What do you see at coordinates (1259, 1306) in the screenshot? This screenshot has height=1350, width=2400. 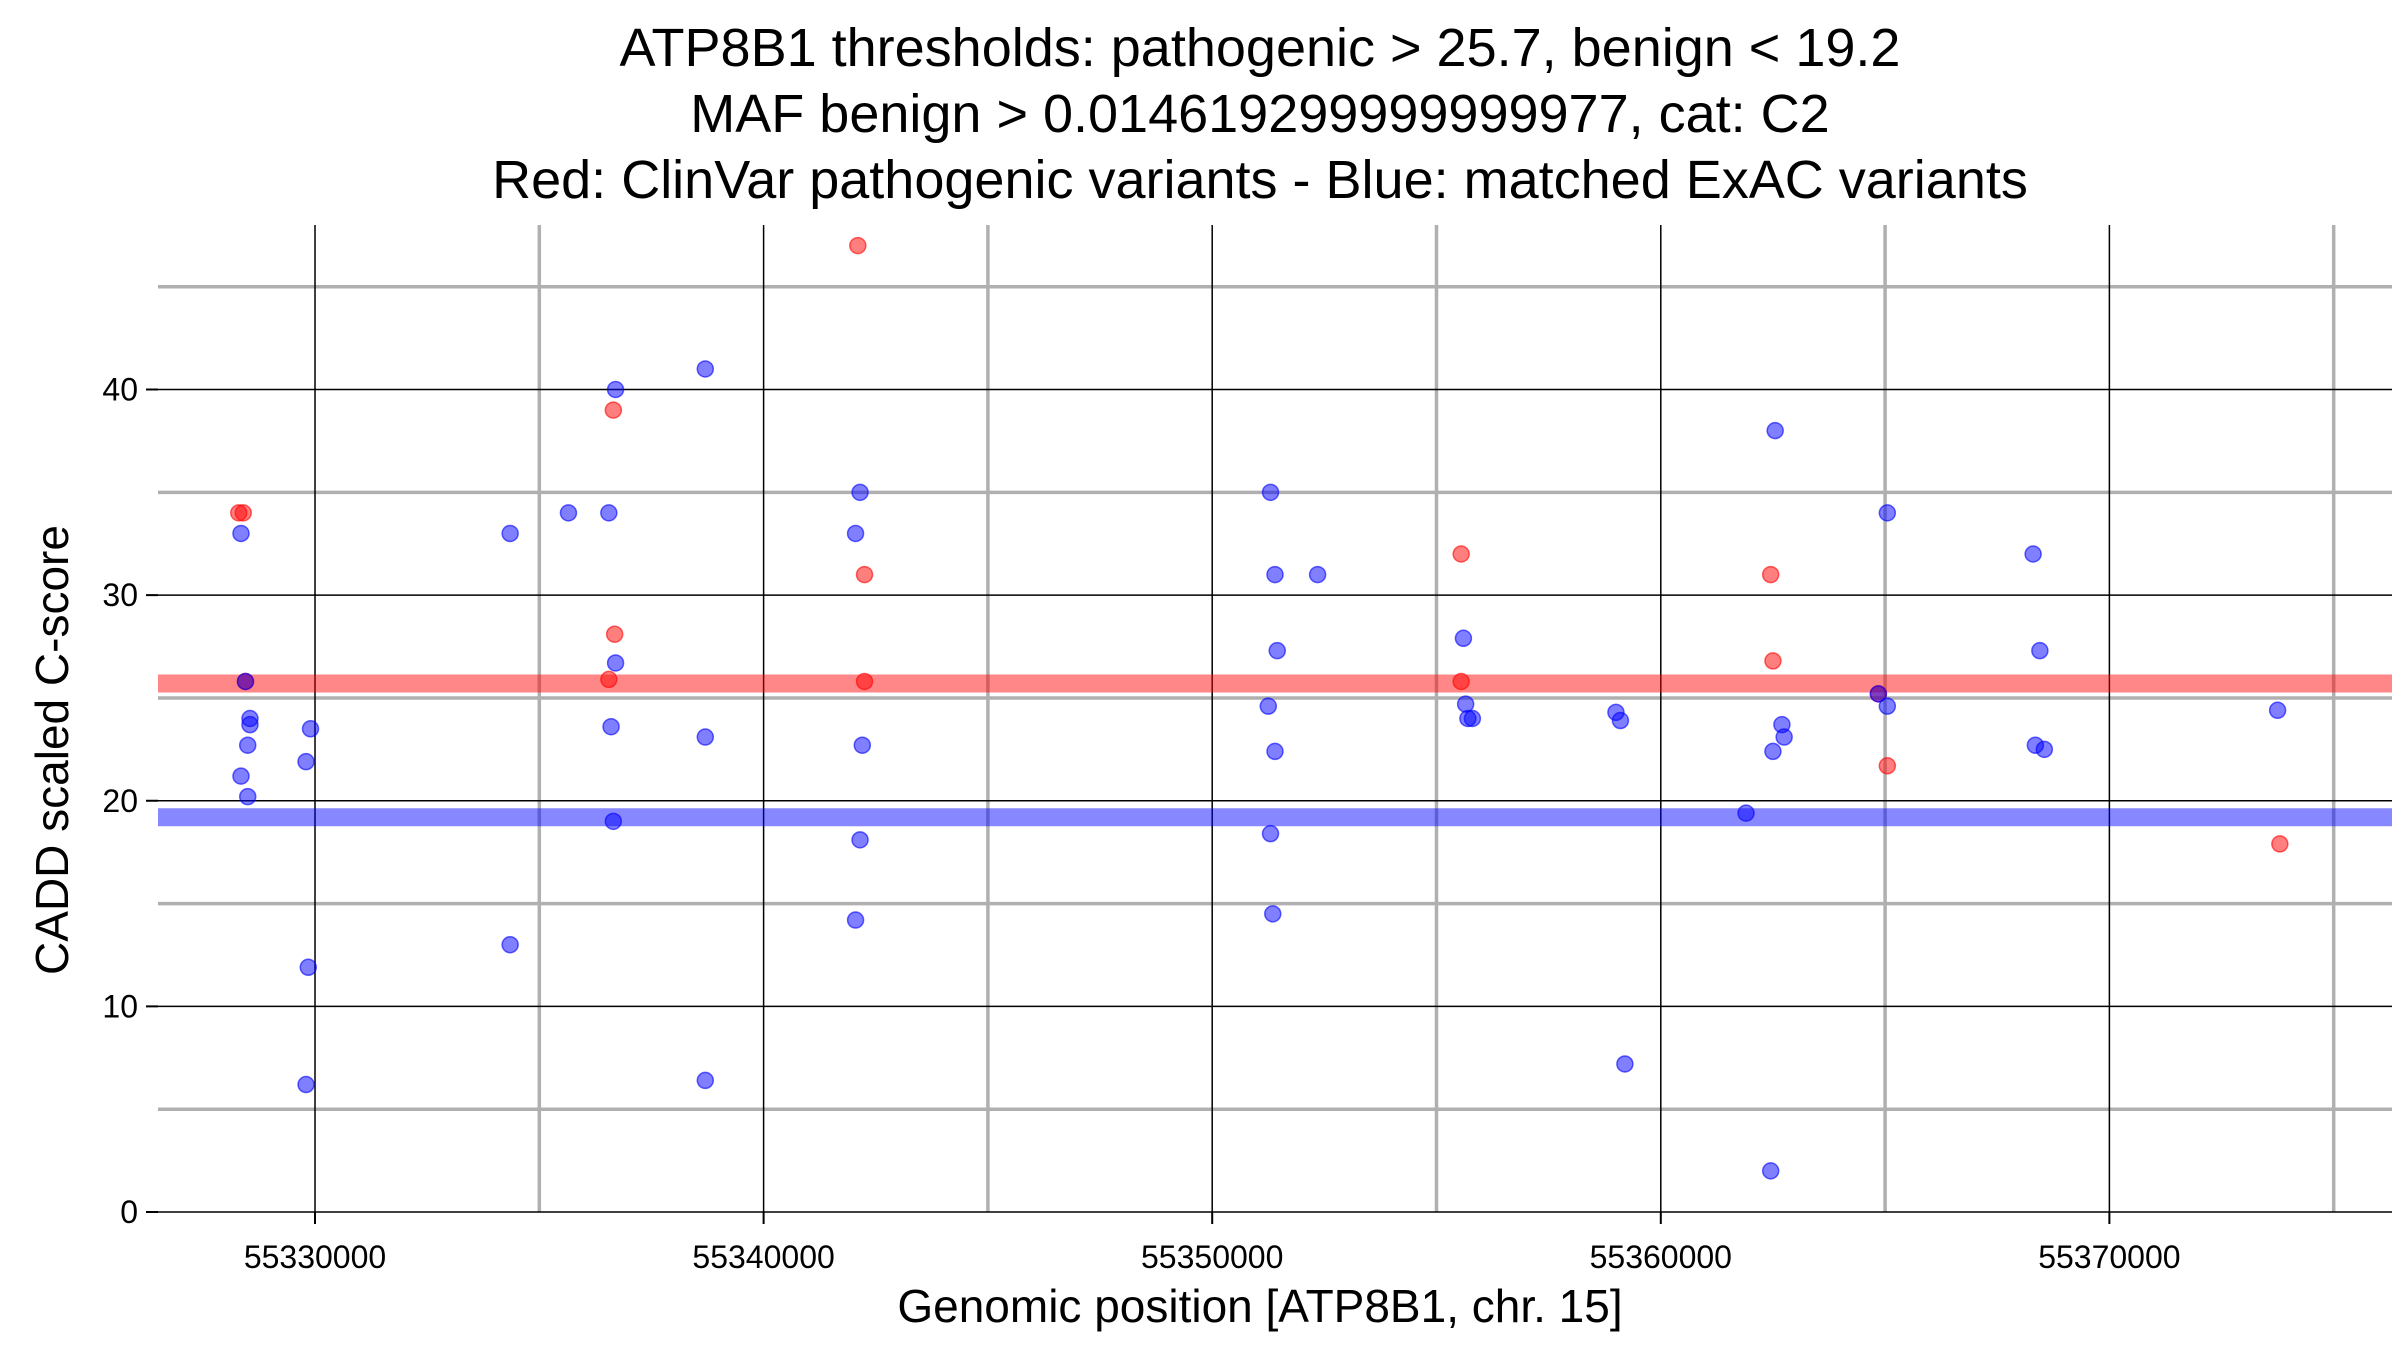 I see `x-axis-title: Genomic position [ATP8B1, chr. 15]` at bounding box center [1259, 1306].